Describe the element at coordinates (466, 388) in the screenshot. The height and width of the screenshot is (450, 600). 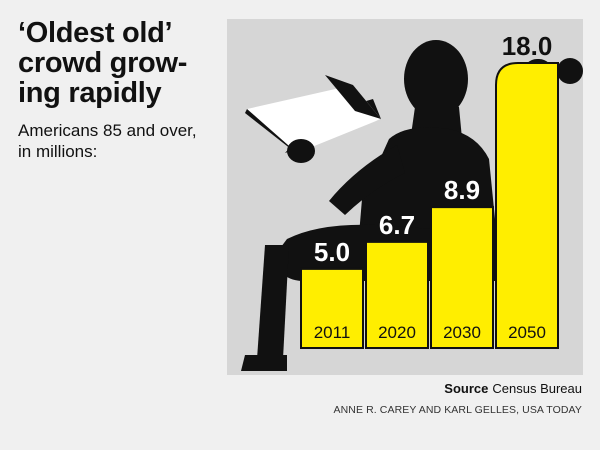
I see `source-label: Source` at that location.